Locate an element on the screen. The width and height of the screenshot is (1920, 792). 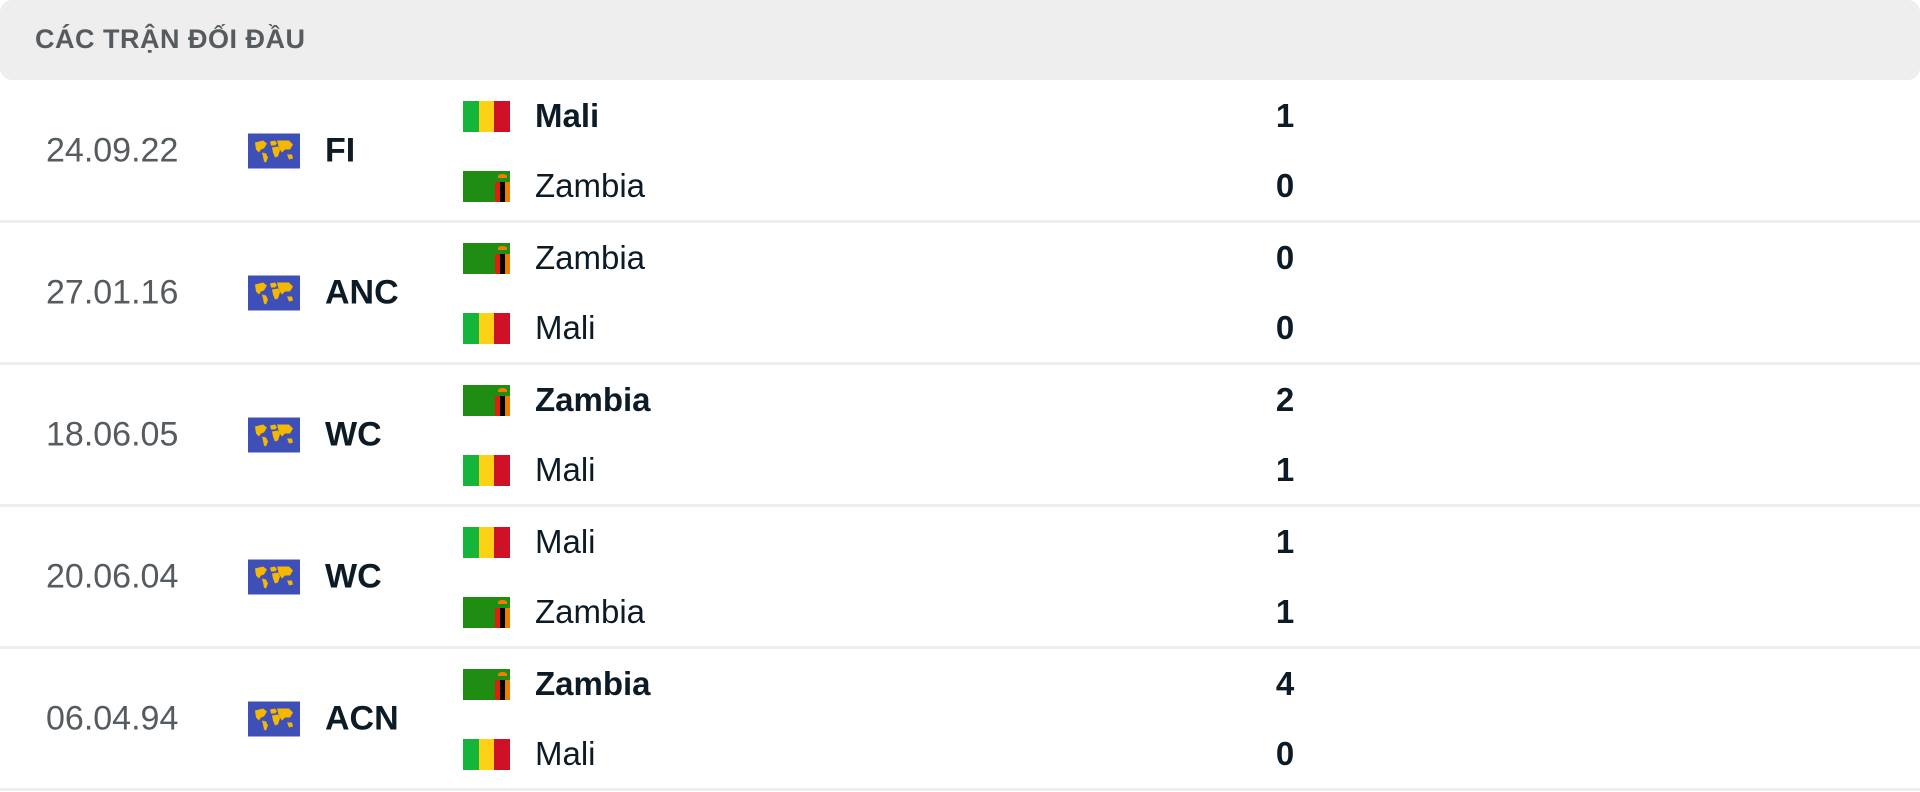
competition-label: FI is located at coordinates (340, 150).